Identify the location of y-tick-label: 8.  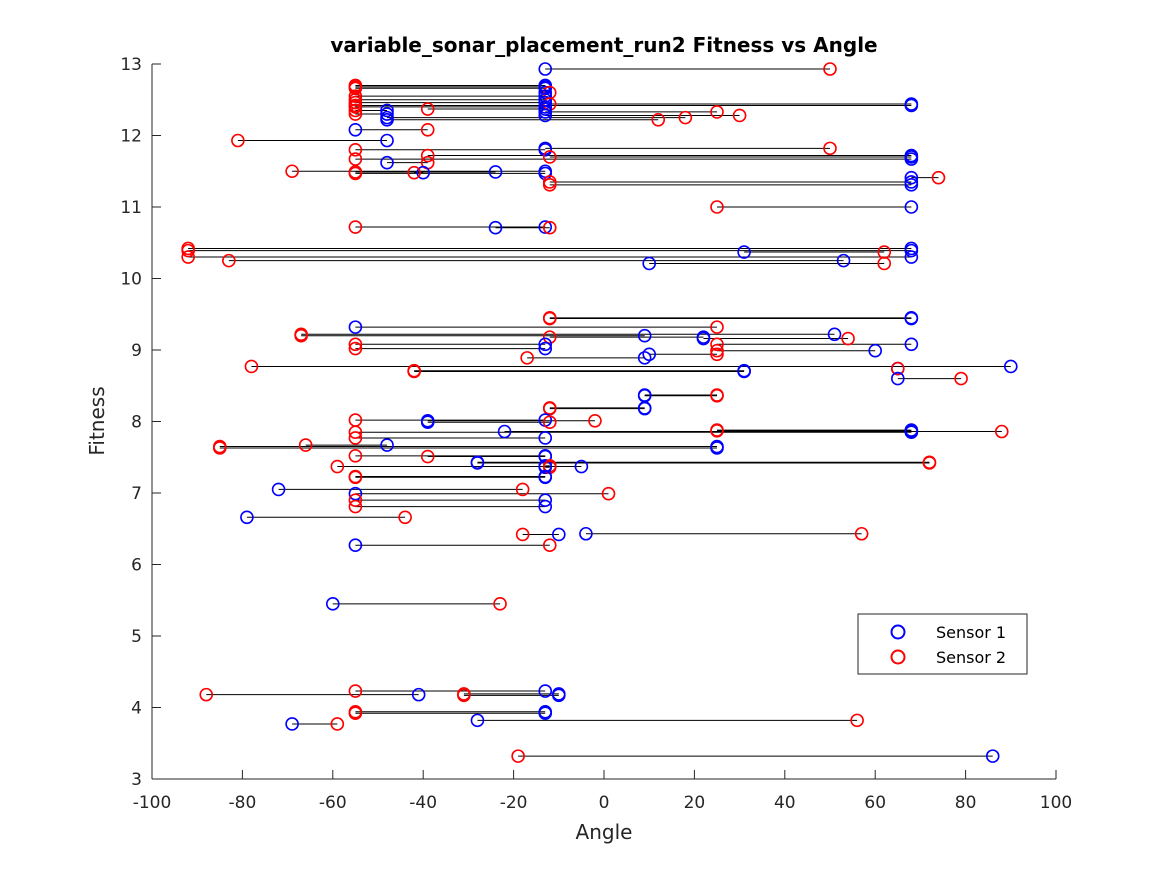
(136, 423).